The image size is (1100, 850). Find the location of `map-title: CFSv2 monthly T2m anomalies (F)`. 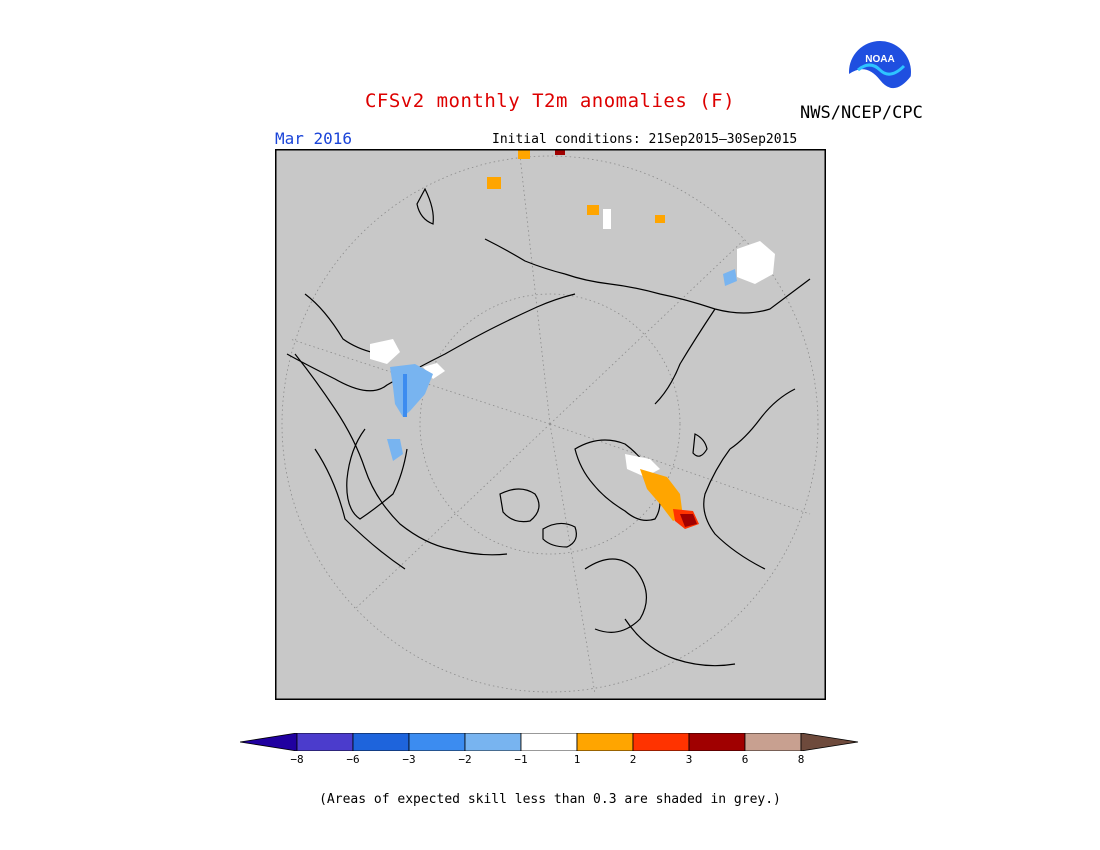

map-title: CFSv2 monthly T2m anomalies (F) is located at coordinates (550, 101).